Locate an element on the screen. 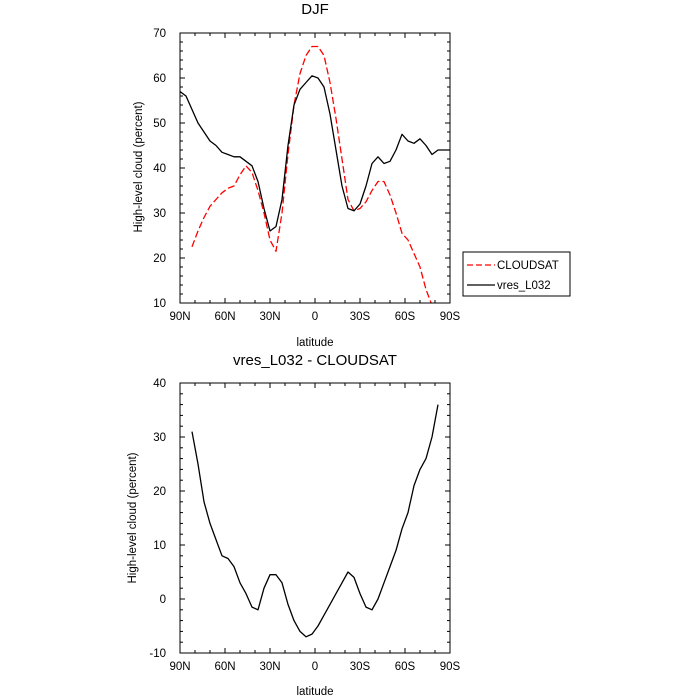 Image resolution: width=700 pixels, height=700 pixels. djf-y-axis-label: High-level cloud (percent) is located at coordinates (139, 166).